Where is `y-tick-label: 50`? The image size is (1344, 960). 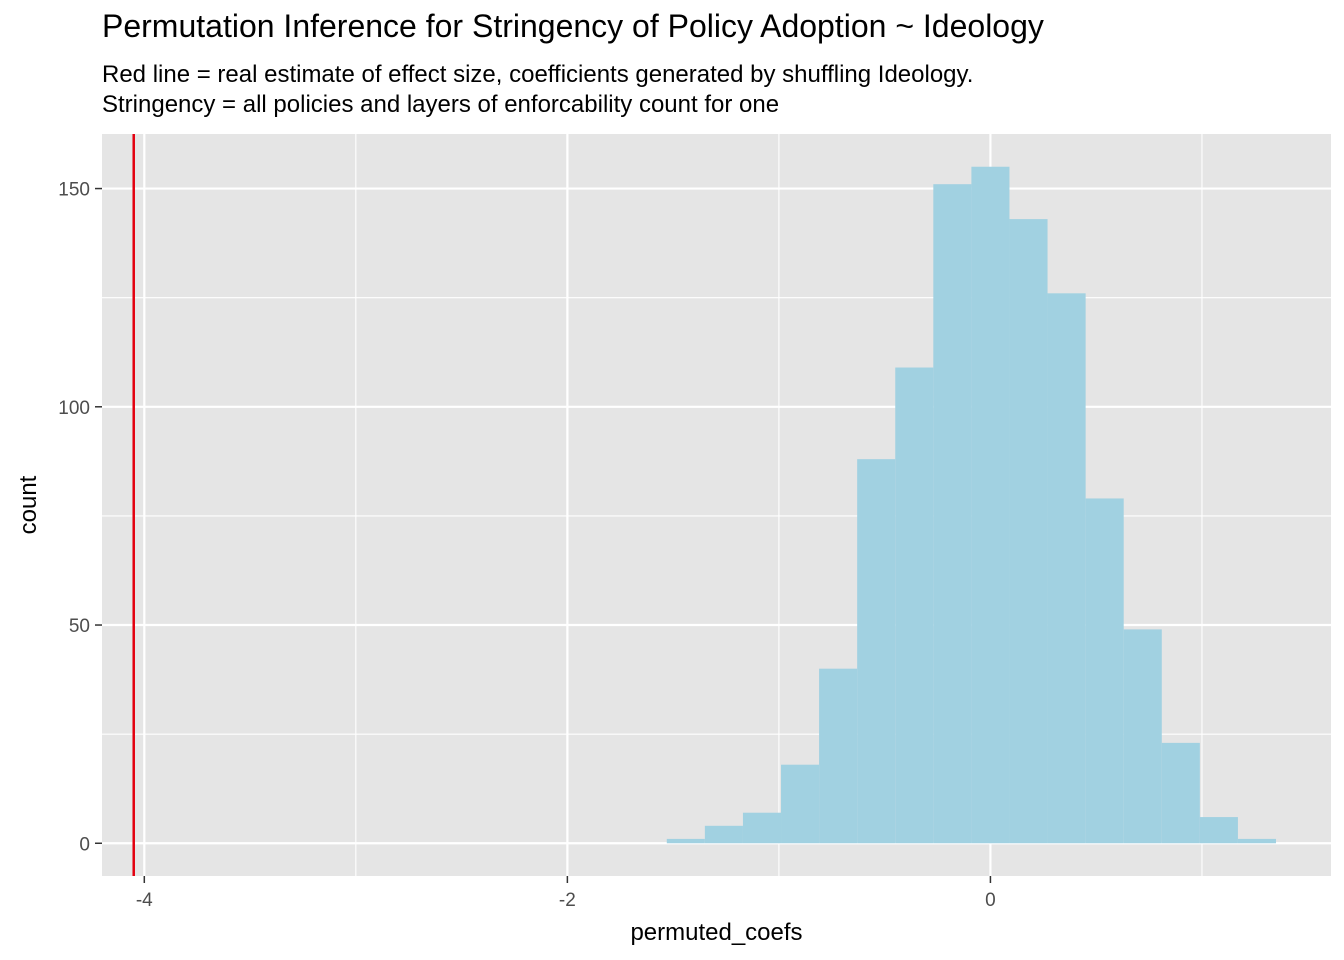 y-tick-label: 50 is located at coordinates (79, 626).